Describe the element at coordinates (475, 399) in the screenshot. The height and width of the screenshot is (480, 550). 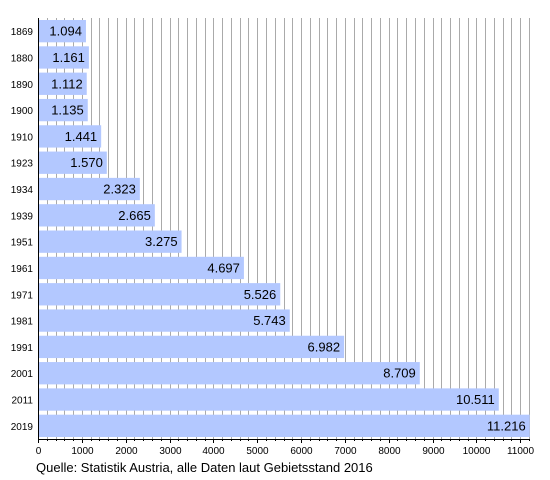
I see `bar-value-label-2011: 10.511` at that location.